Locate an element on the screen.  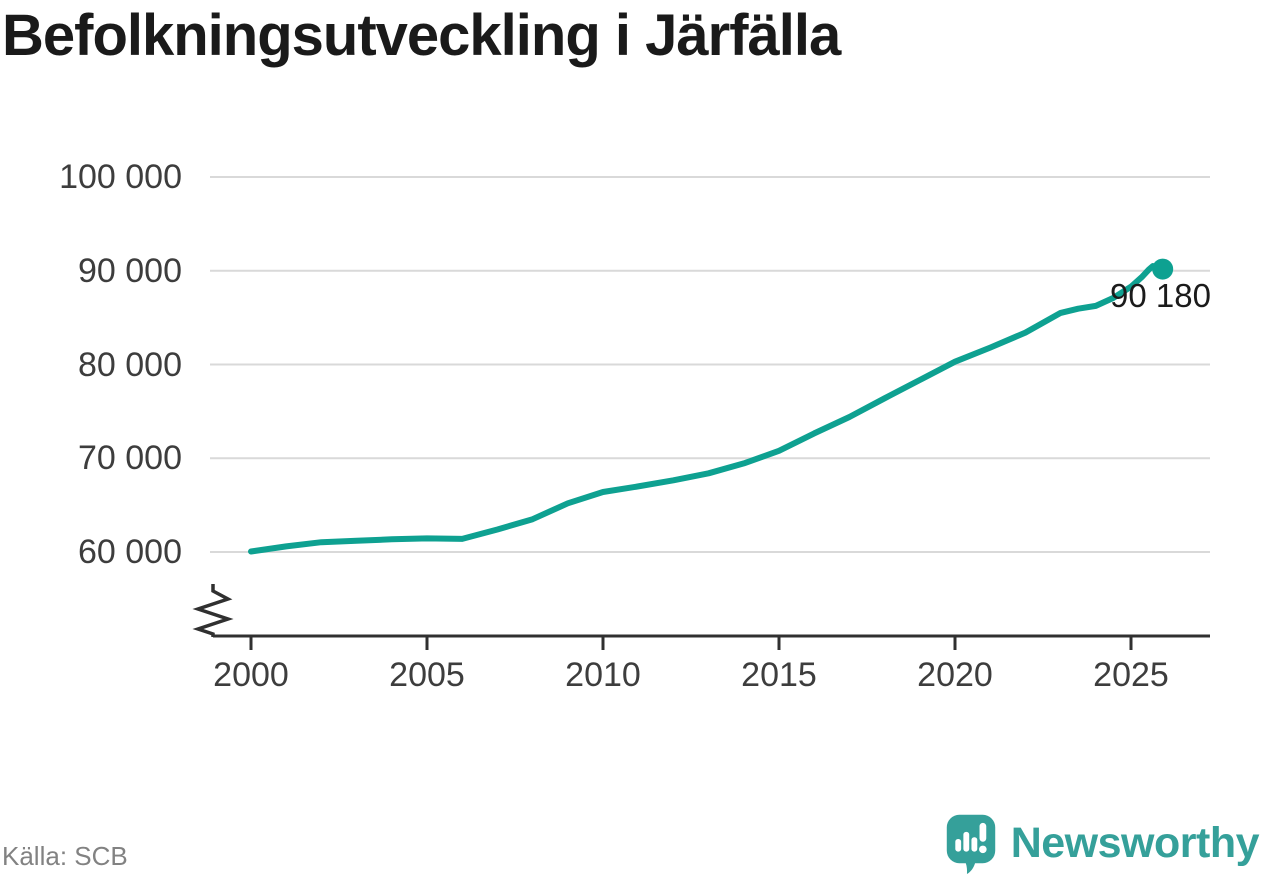
x-tick-label: 2005 is located at coordinates (427, 675).